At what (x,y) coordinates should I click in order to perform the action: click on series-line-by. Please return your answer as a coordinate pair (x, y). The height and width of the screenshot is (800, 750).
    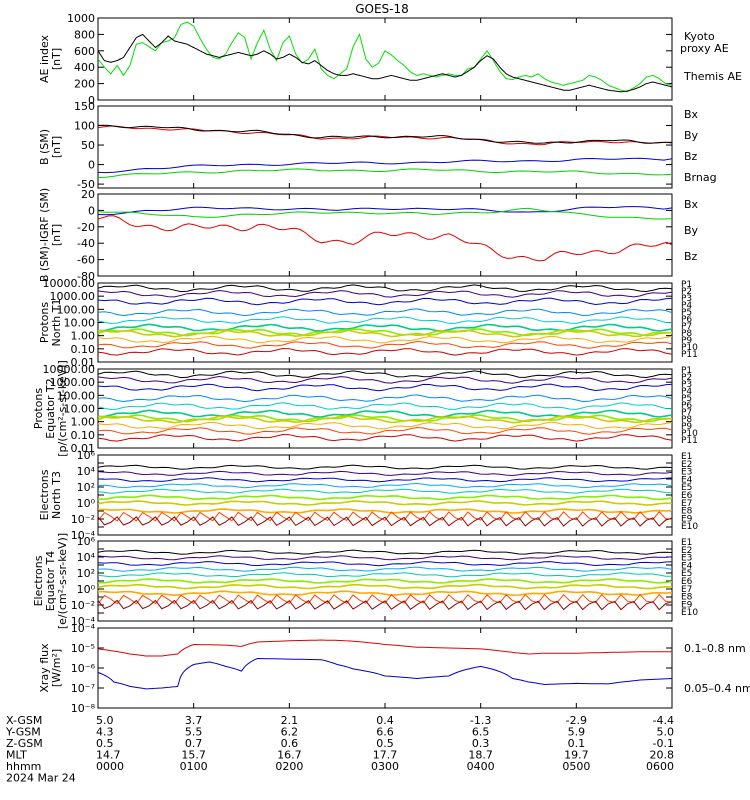
    Looking at the image, I should click on (385, 173).